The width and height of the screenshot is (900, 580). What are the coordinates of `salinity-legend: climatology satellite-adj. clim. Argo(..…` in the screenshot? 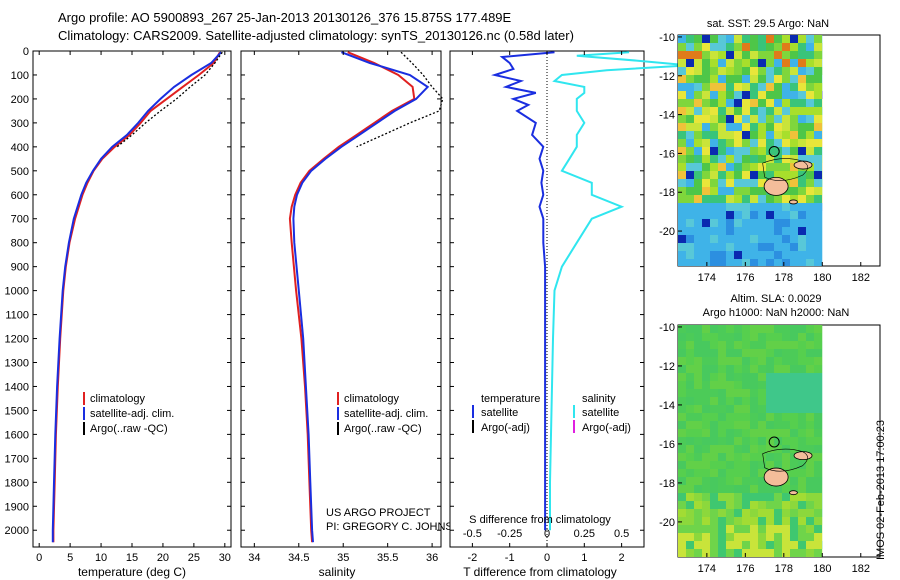 It's located at (382, 413).